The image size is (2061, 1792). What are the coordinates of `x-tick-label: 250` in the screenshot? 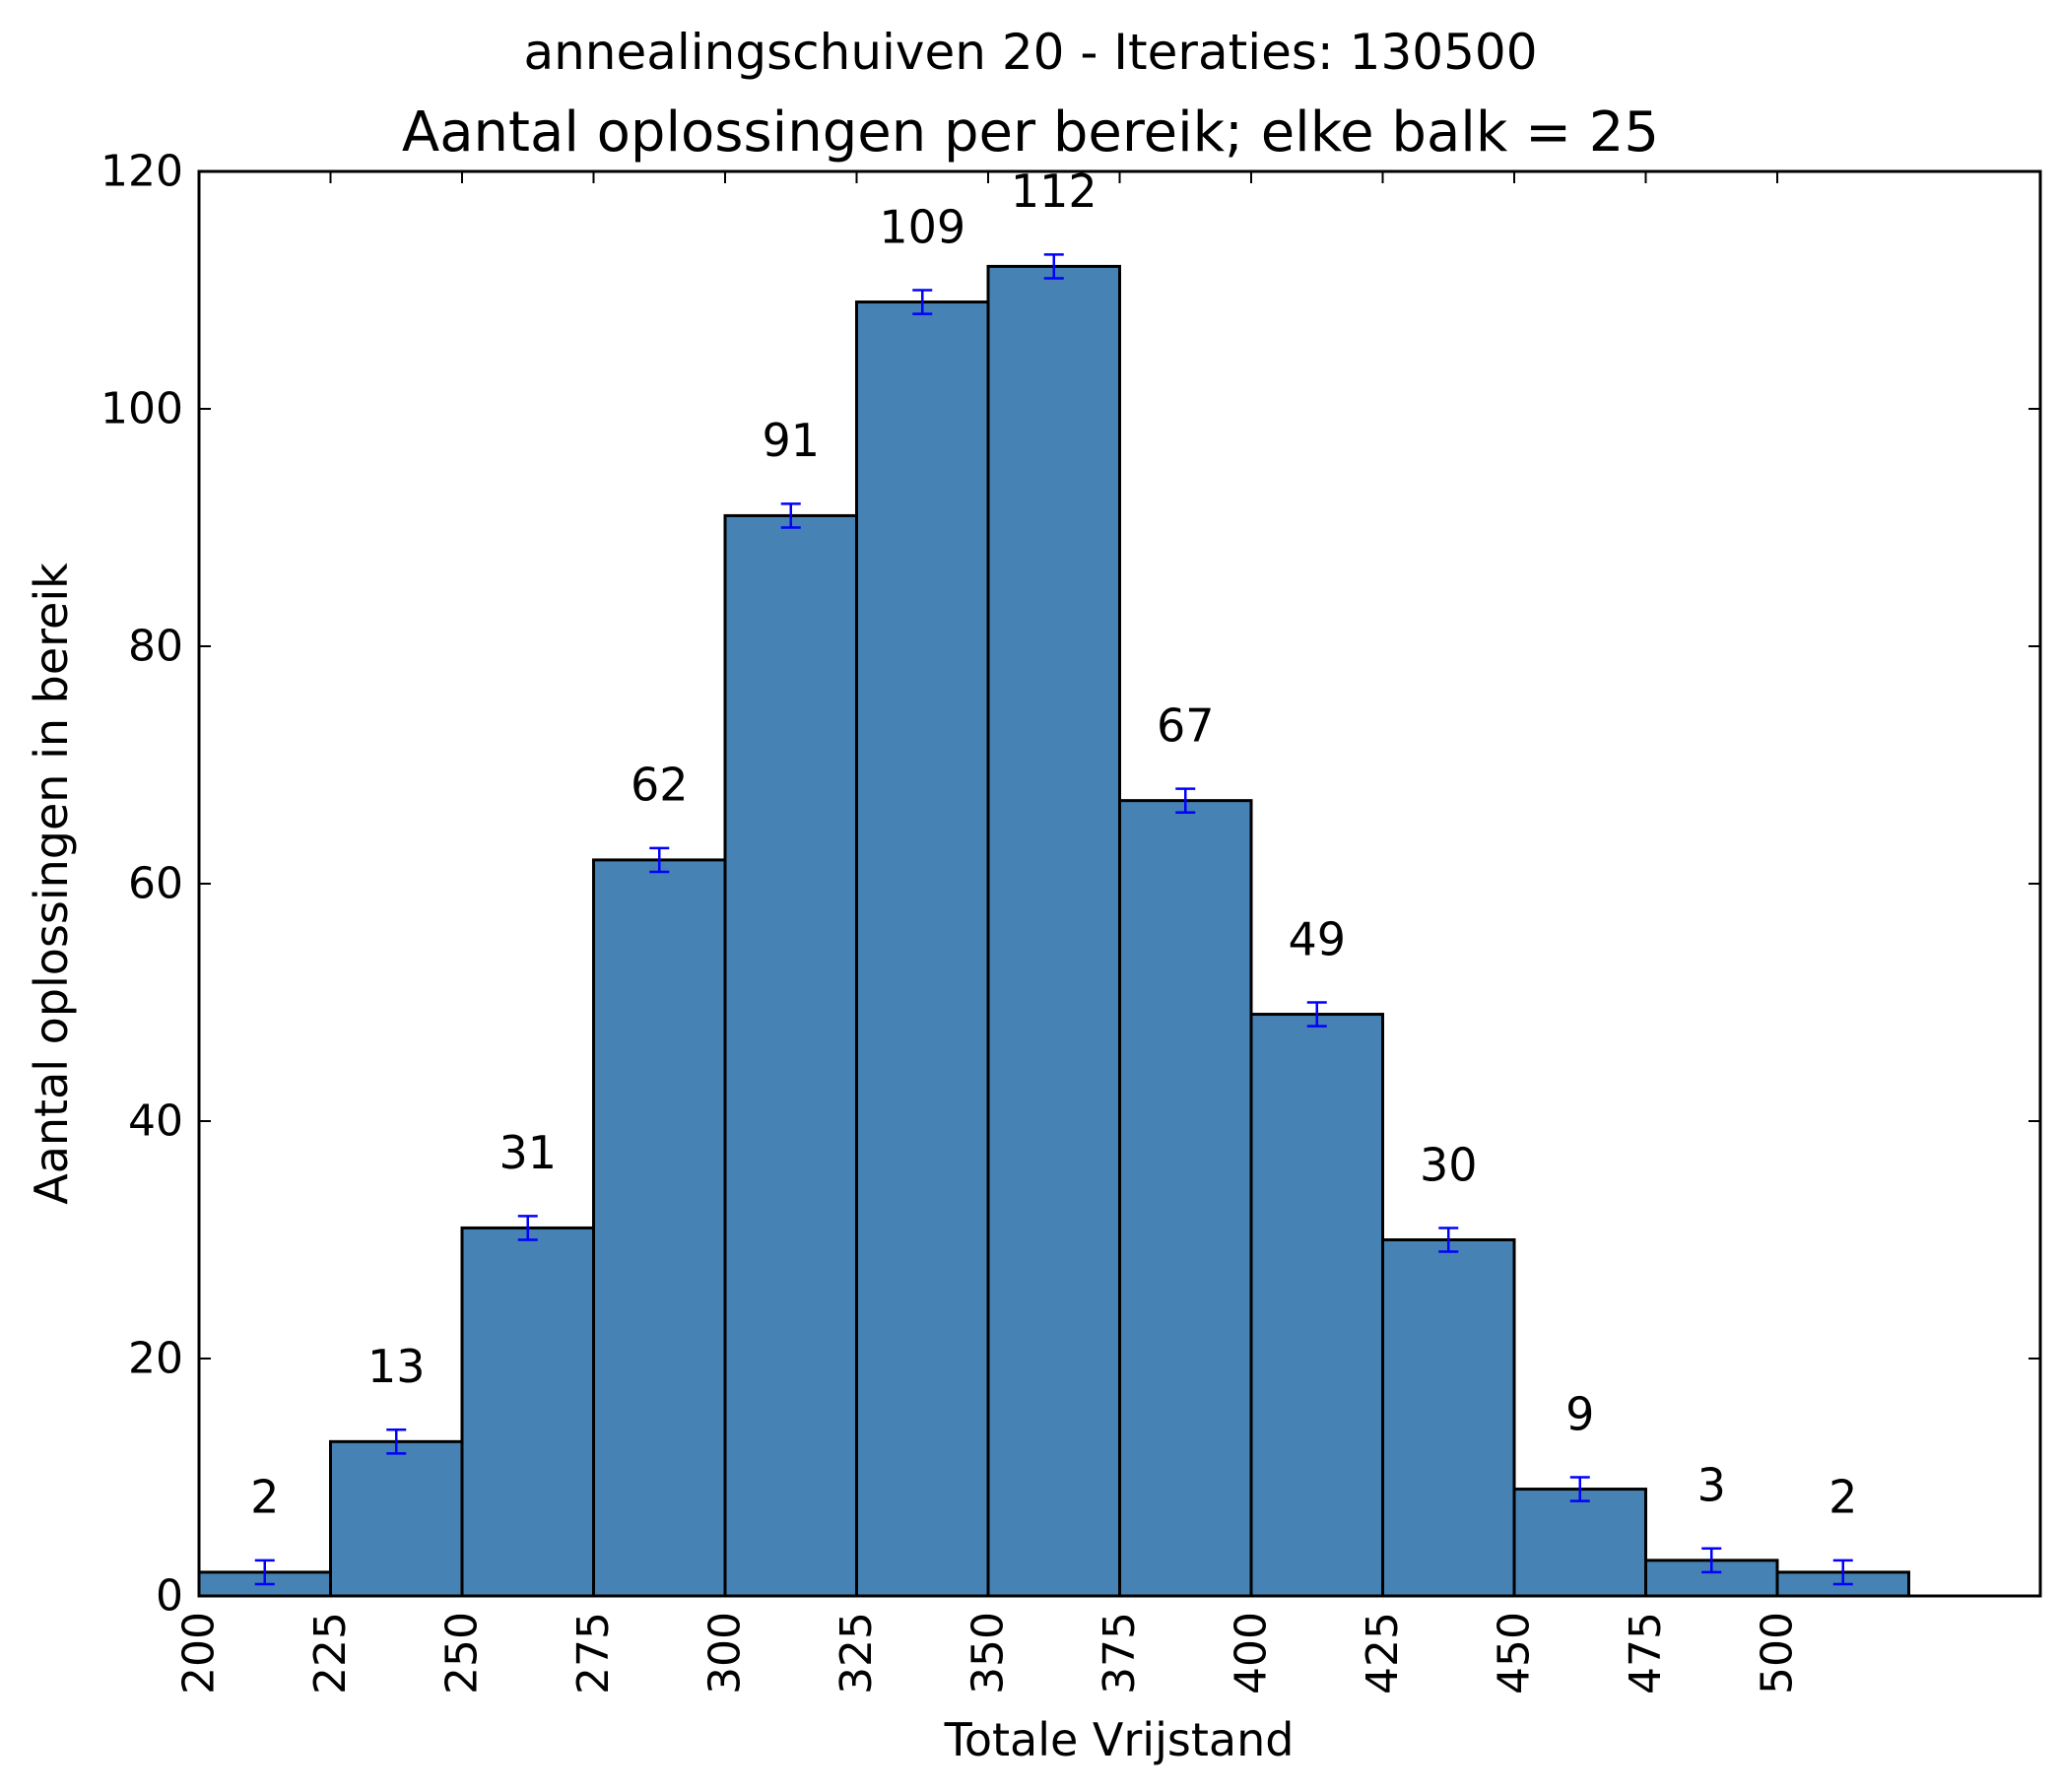 It's located at (463, 1653).